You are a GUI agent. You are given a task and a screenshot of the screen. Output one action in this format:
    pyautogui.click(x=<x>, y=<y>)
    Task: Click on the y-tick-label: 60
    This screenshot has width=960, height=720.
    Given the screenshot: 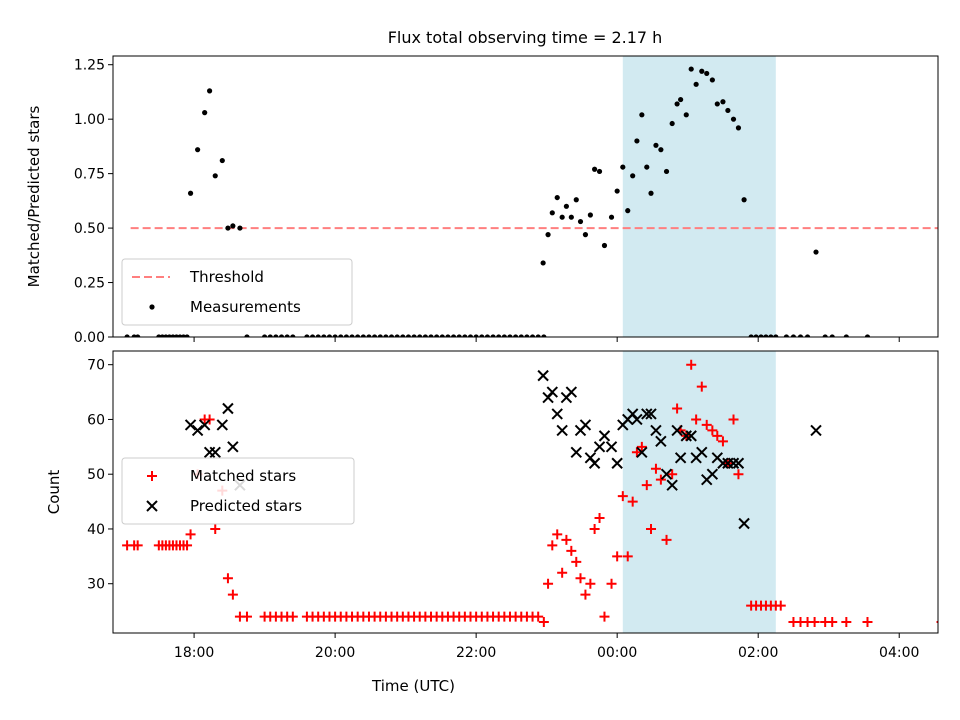 What is the action you would take?
    pyautogui.click(x=96, y=420)
    